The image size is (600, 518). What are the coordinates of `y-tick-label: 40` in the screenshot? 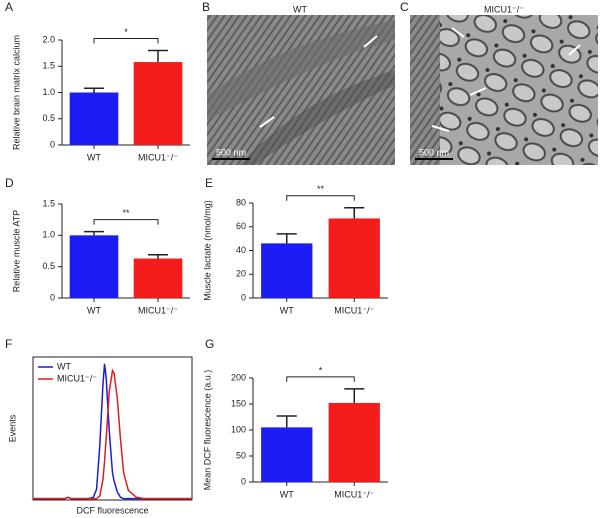 It's located at (241, 250).